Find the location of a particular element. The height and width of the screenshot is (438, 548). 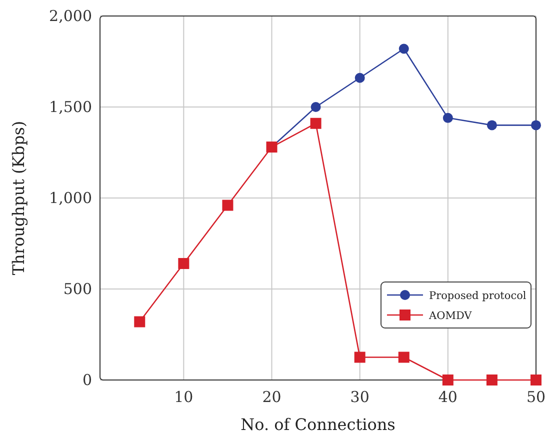

y-tick-label: 500 is located at coordinates (77, 289).